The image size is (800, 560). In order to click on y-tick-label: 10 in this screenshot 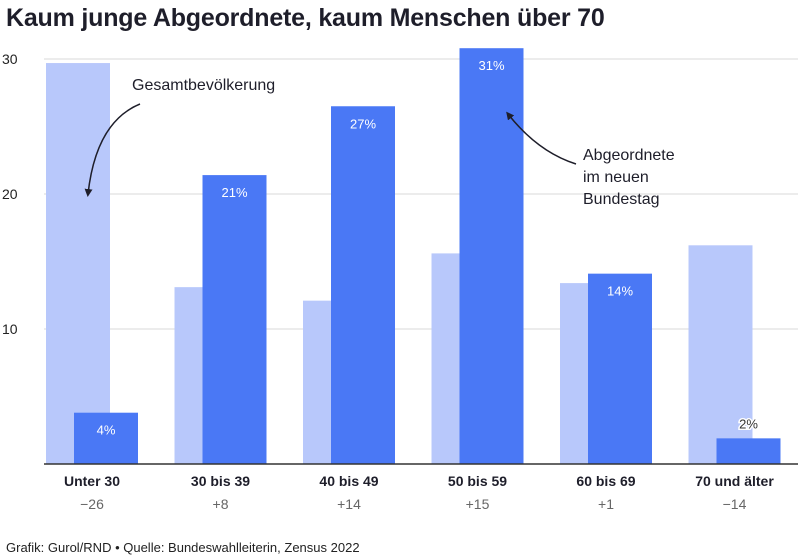, I will do `click(10, 329)`.